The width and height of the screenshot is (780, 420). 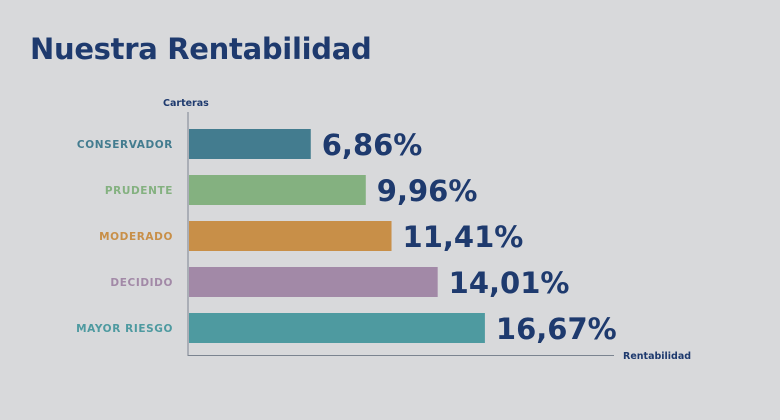 What do you see at coordinates (125, 145) in the screenshot?
I see `category-label-conservador: CONSERVADOR` at bounding box center [125, 145].